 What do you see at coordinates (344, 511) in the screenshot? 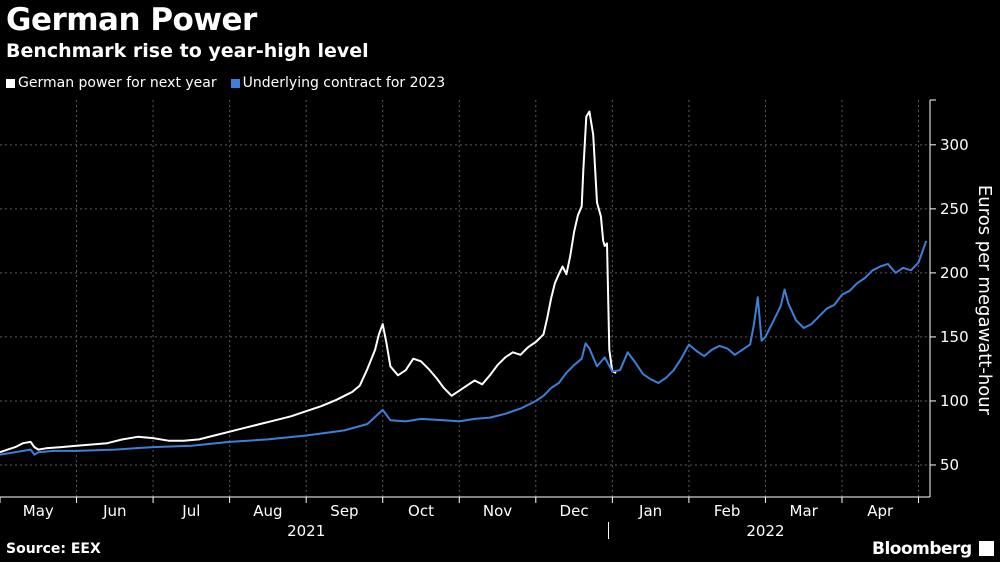
I see `x-tick-label-sep: Sep` at bounding box center [344, 511].